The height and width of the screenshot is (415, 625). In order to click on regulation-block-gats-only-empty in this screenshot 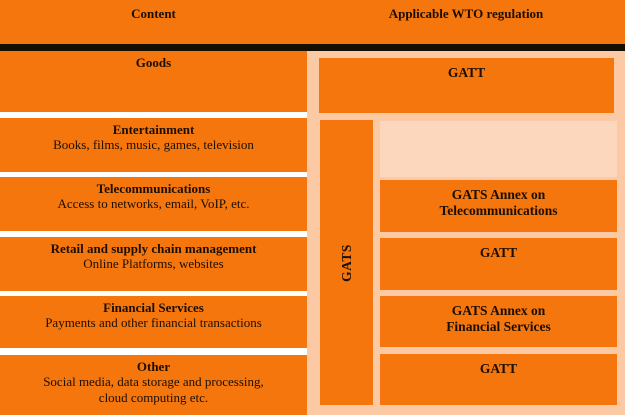, I will do `click(498, 149)`.